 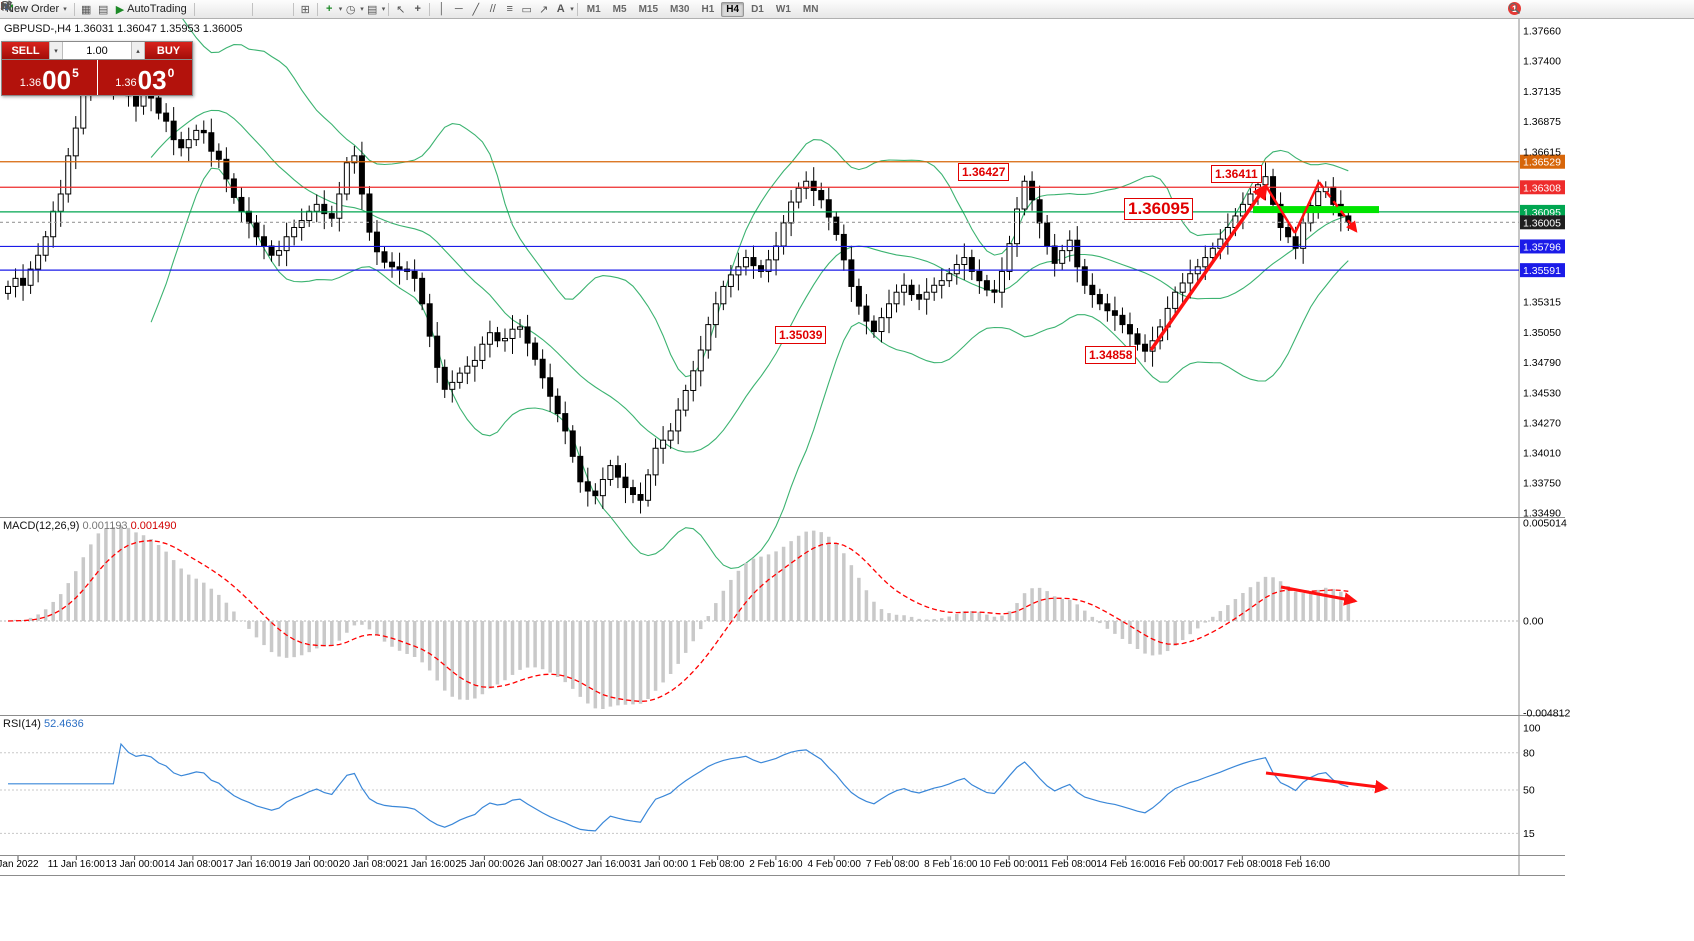 What do you see at coordinates (86, 9) in the screenshot?
I see `charts-grid-icon: ▦` at bounding box center [86, 9].